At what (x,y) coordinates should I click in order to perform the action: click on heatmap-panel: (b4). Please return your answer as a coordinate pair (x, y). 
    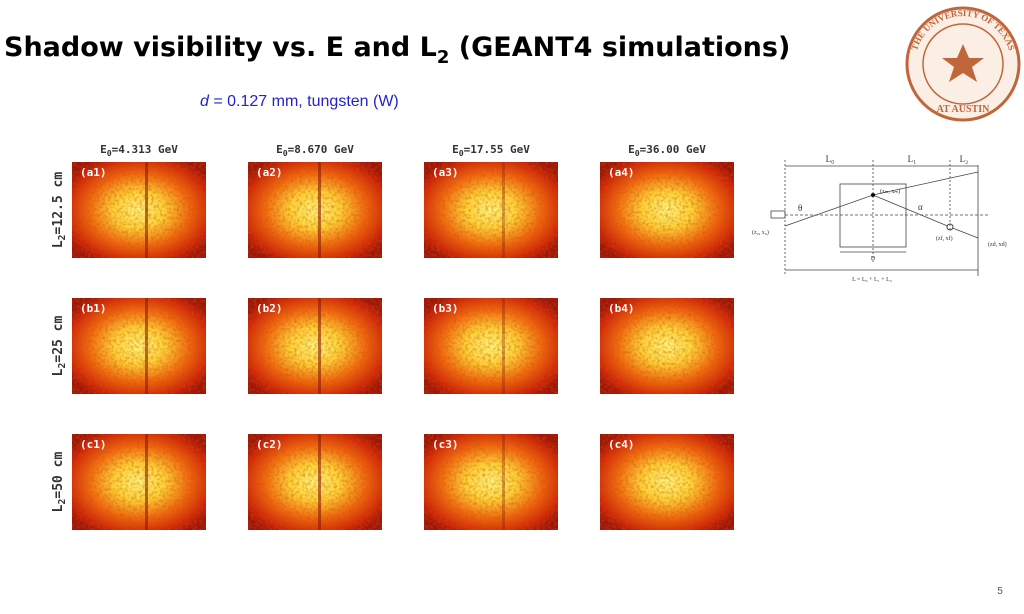
    Looking at the image, I should click on (667, 346).